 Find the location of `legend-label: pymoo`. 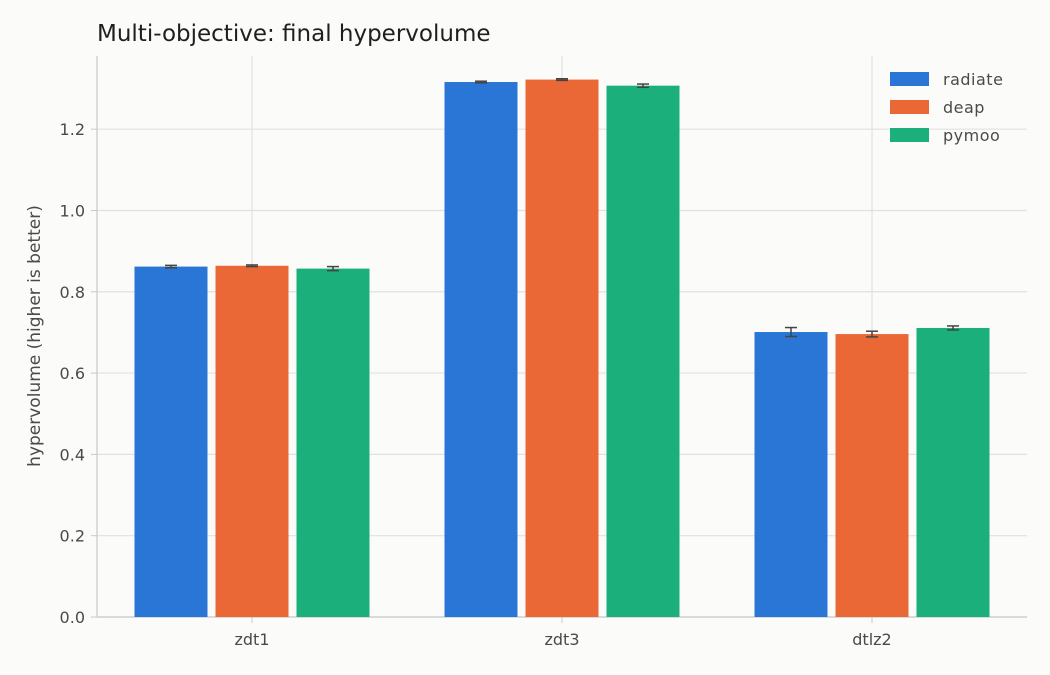

legend-label: pymoo is located at coordinates (971, 135).